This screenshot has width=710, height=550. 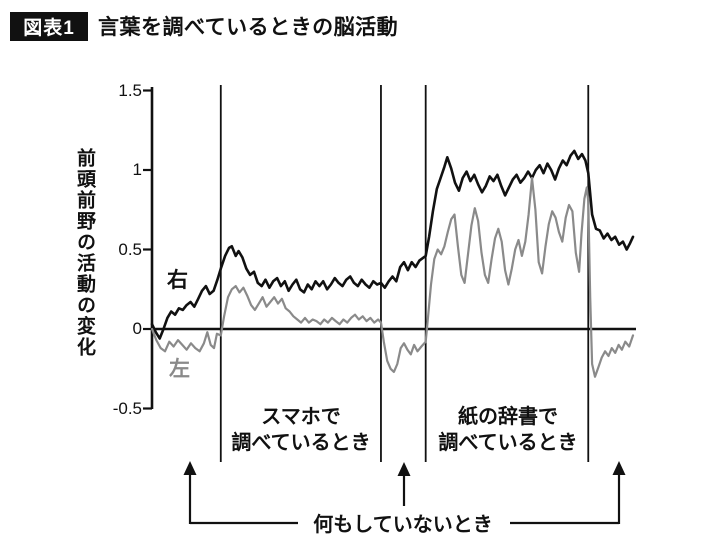 I want to click on left-arrow-head-icon, so click(x=190, y=468).